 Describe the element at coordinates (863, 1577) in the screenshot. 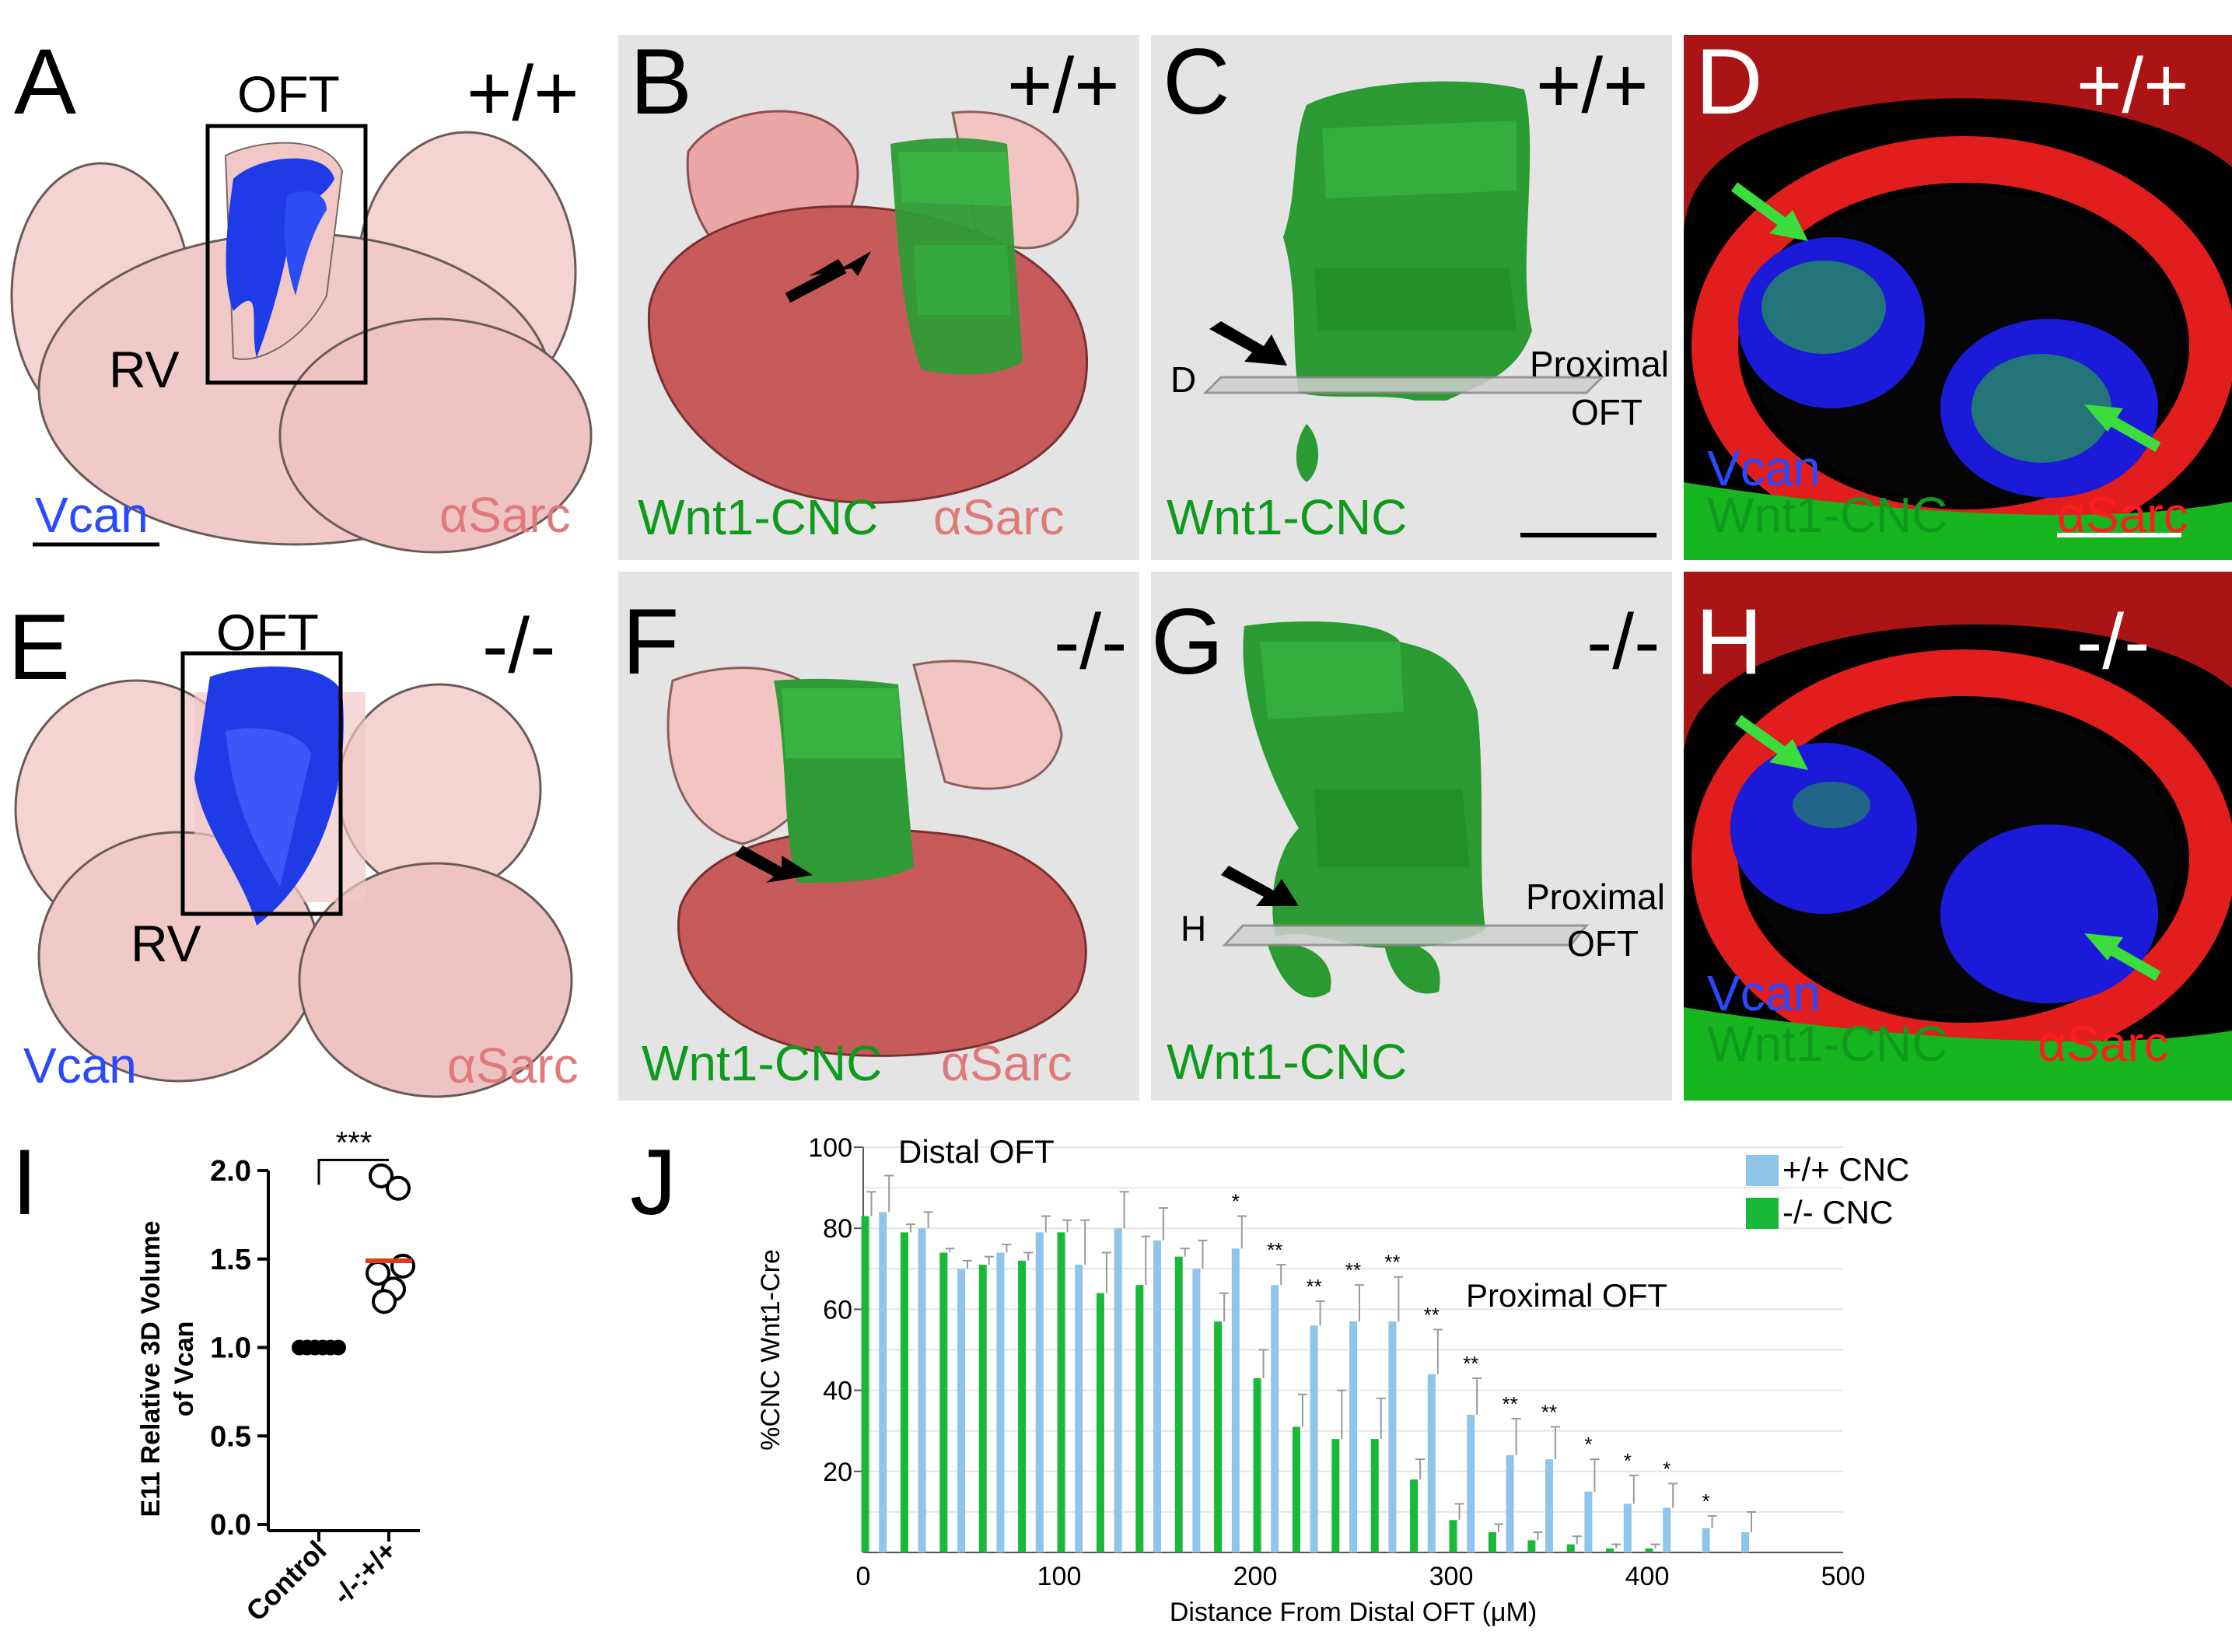

I see `j-x-tick-label: 0` at that location.